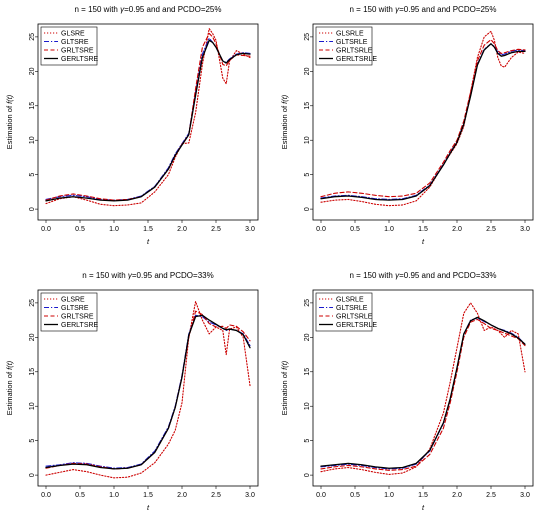 The height and width of the screenshot is (532, 550). What do you see at coordinates (80, 59) in the screenshot?
I see `legend-entry: GERLTSRE` at bounding box center [80, 59].